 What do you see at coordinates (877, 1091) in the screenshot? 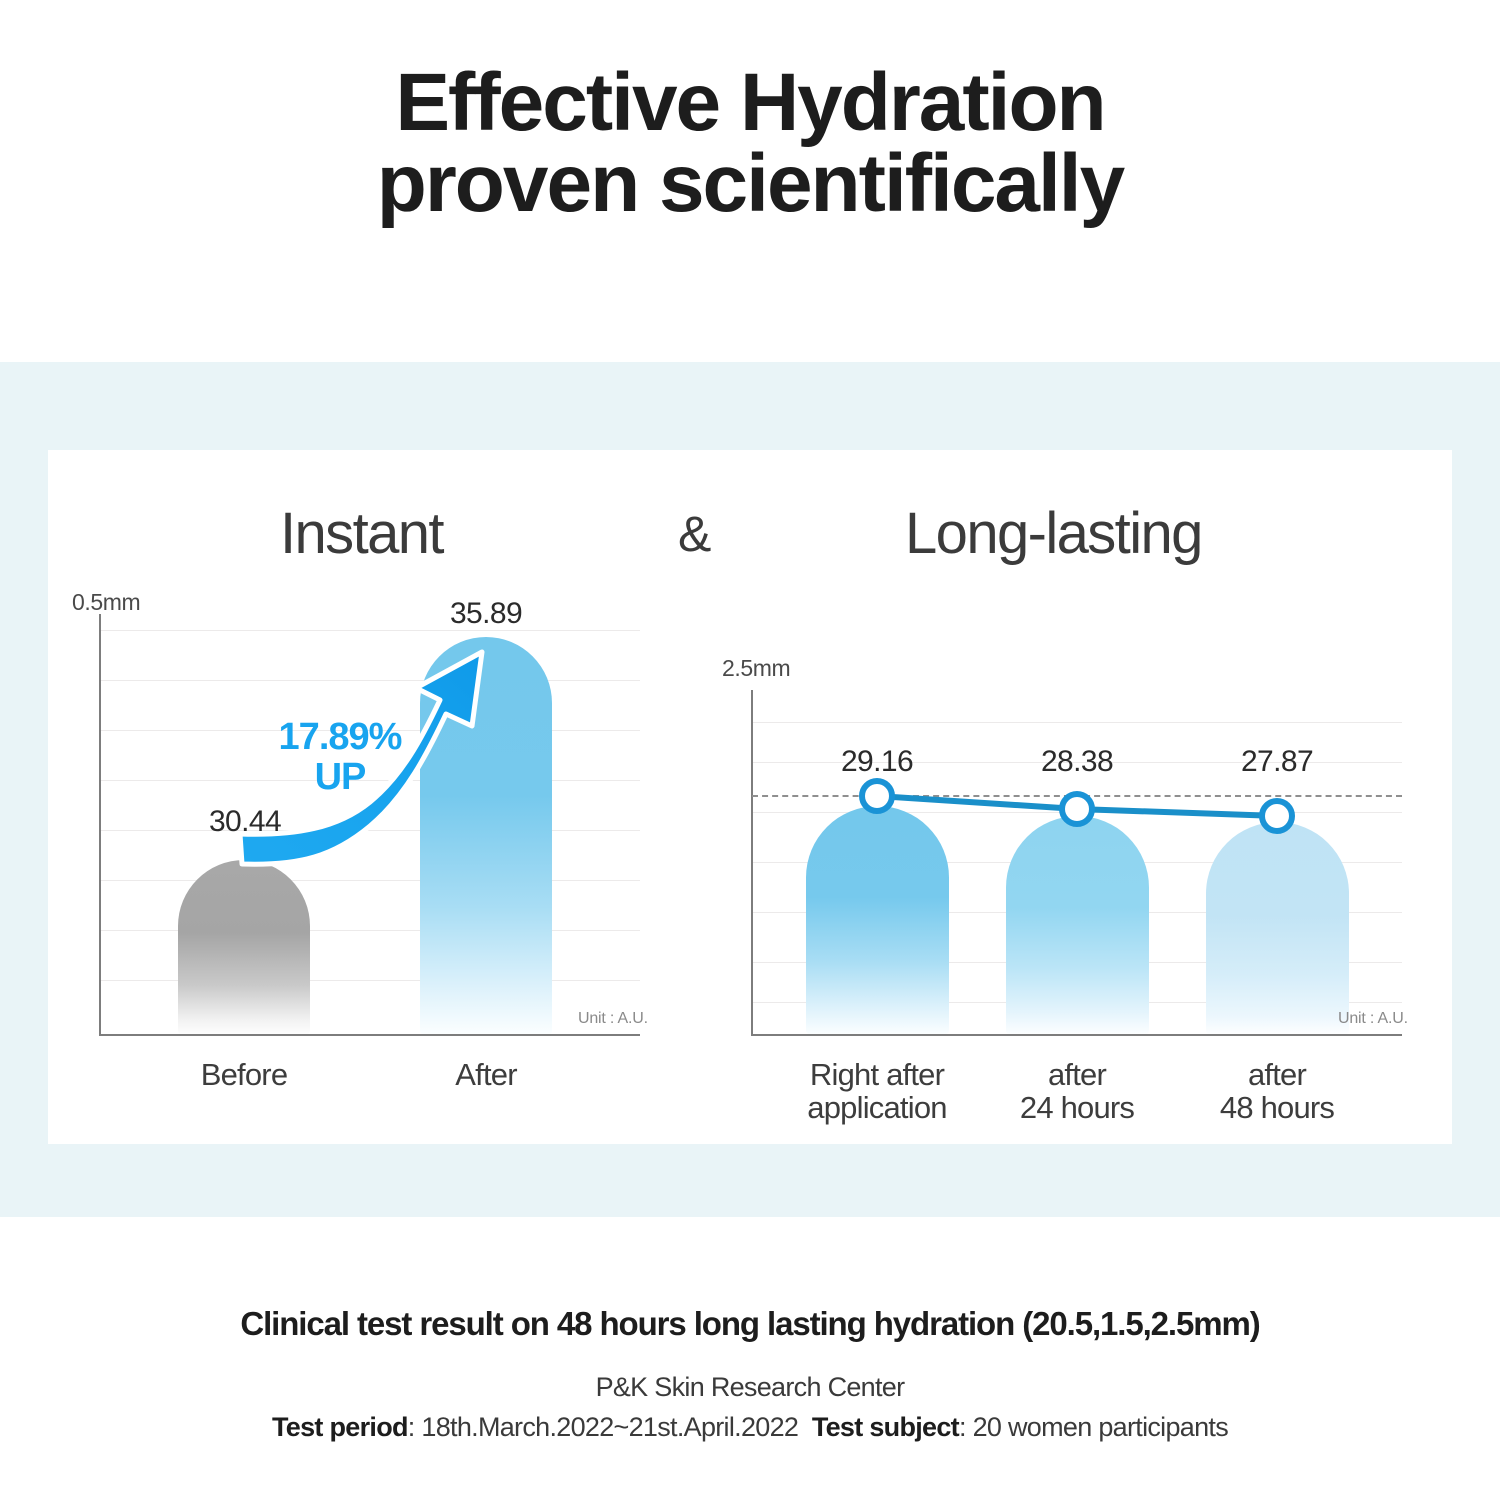
I see `category-label-right-after-application: Right after application` at bounding box center [877, 1091].